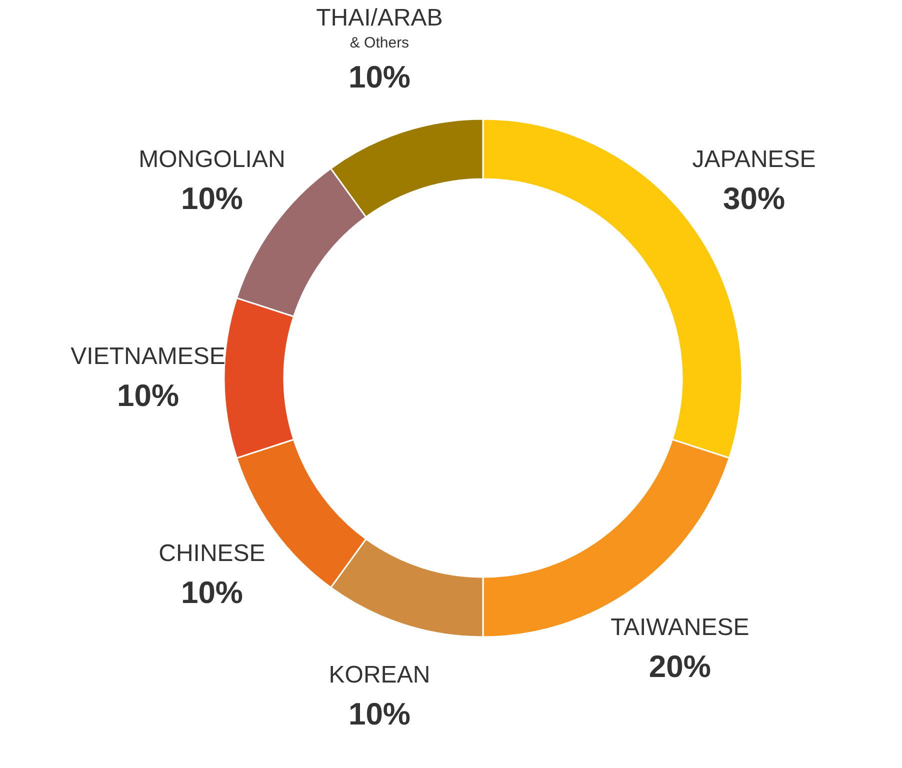  I want to click on slice-label: MONGOLIAN, so click(212, 160).